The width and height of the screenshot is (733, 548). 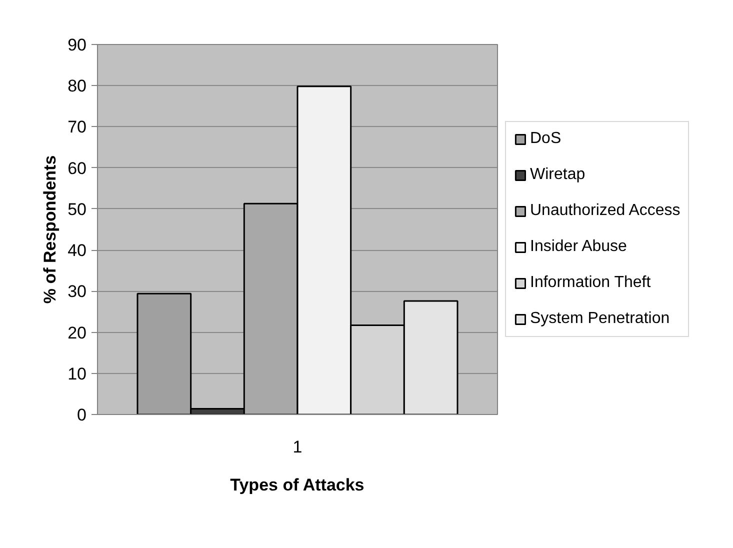 I want to click on legend-label: Insider Abuse, so click(x=578, y=247).